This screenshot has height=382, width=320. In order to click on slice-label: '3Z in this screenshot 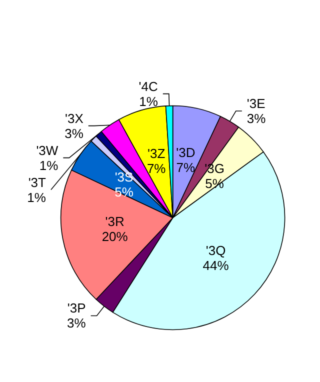, I will do `click(157, 154)`.